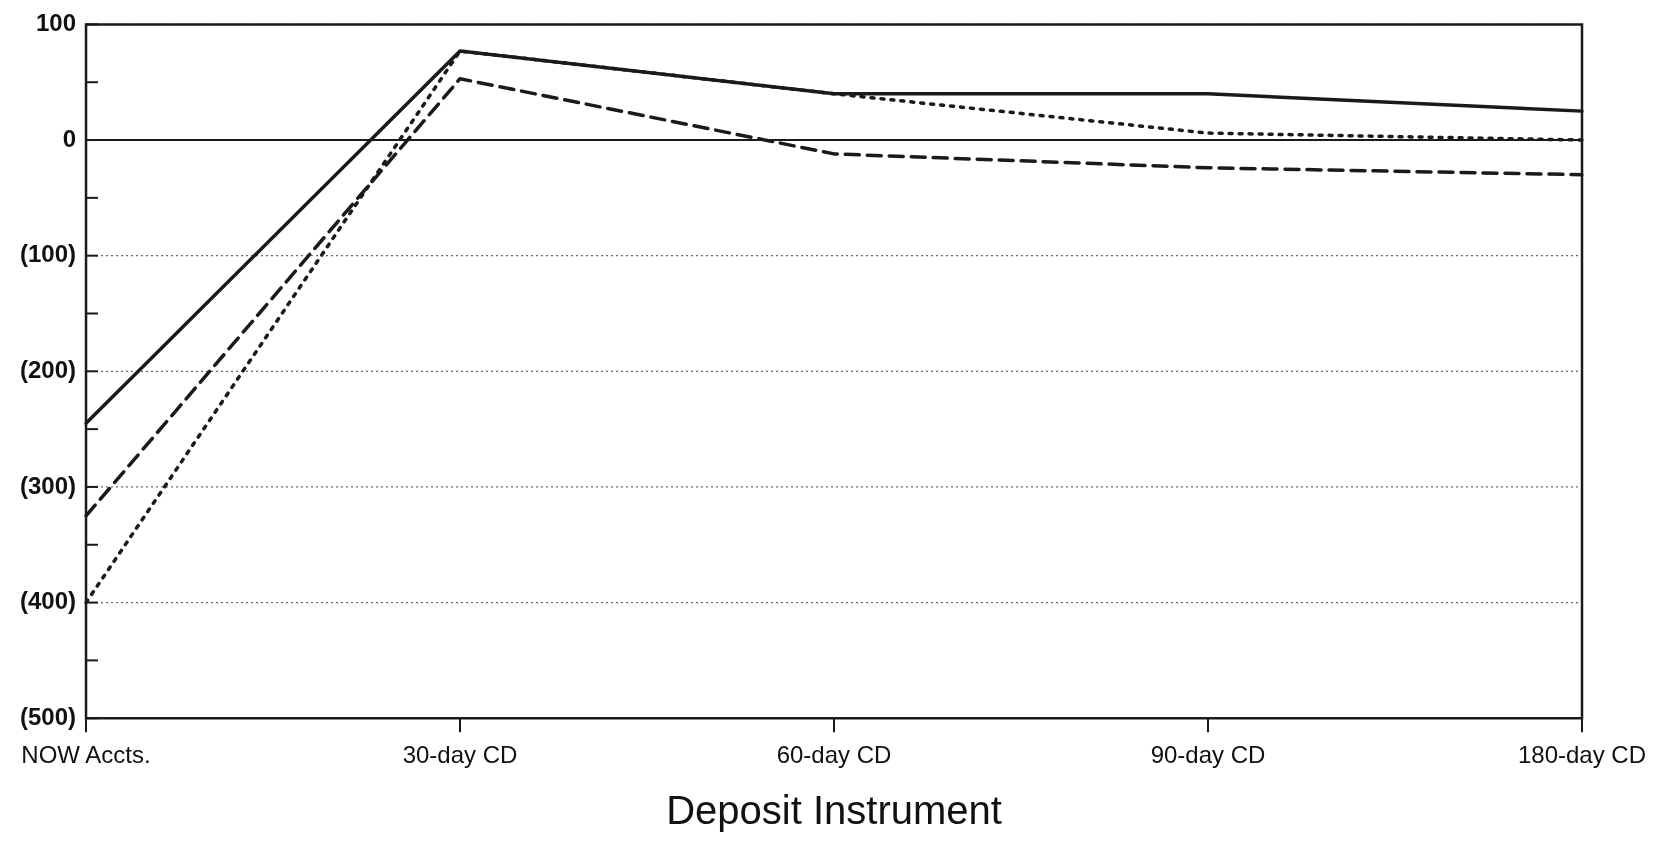  I want to click on x-tick-label: 180-day CD, so click(1582, 755).